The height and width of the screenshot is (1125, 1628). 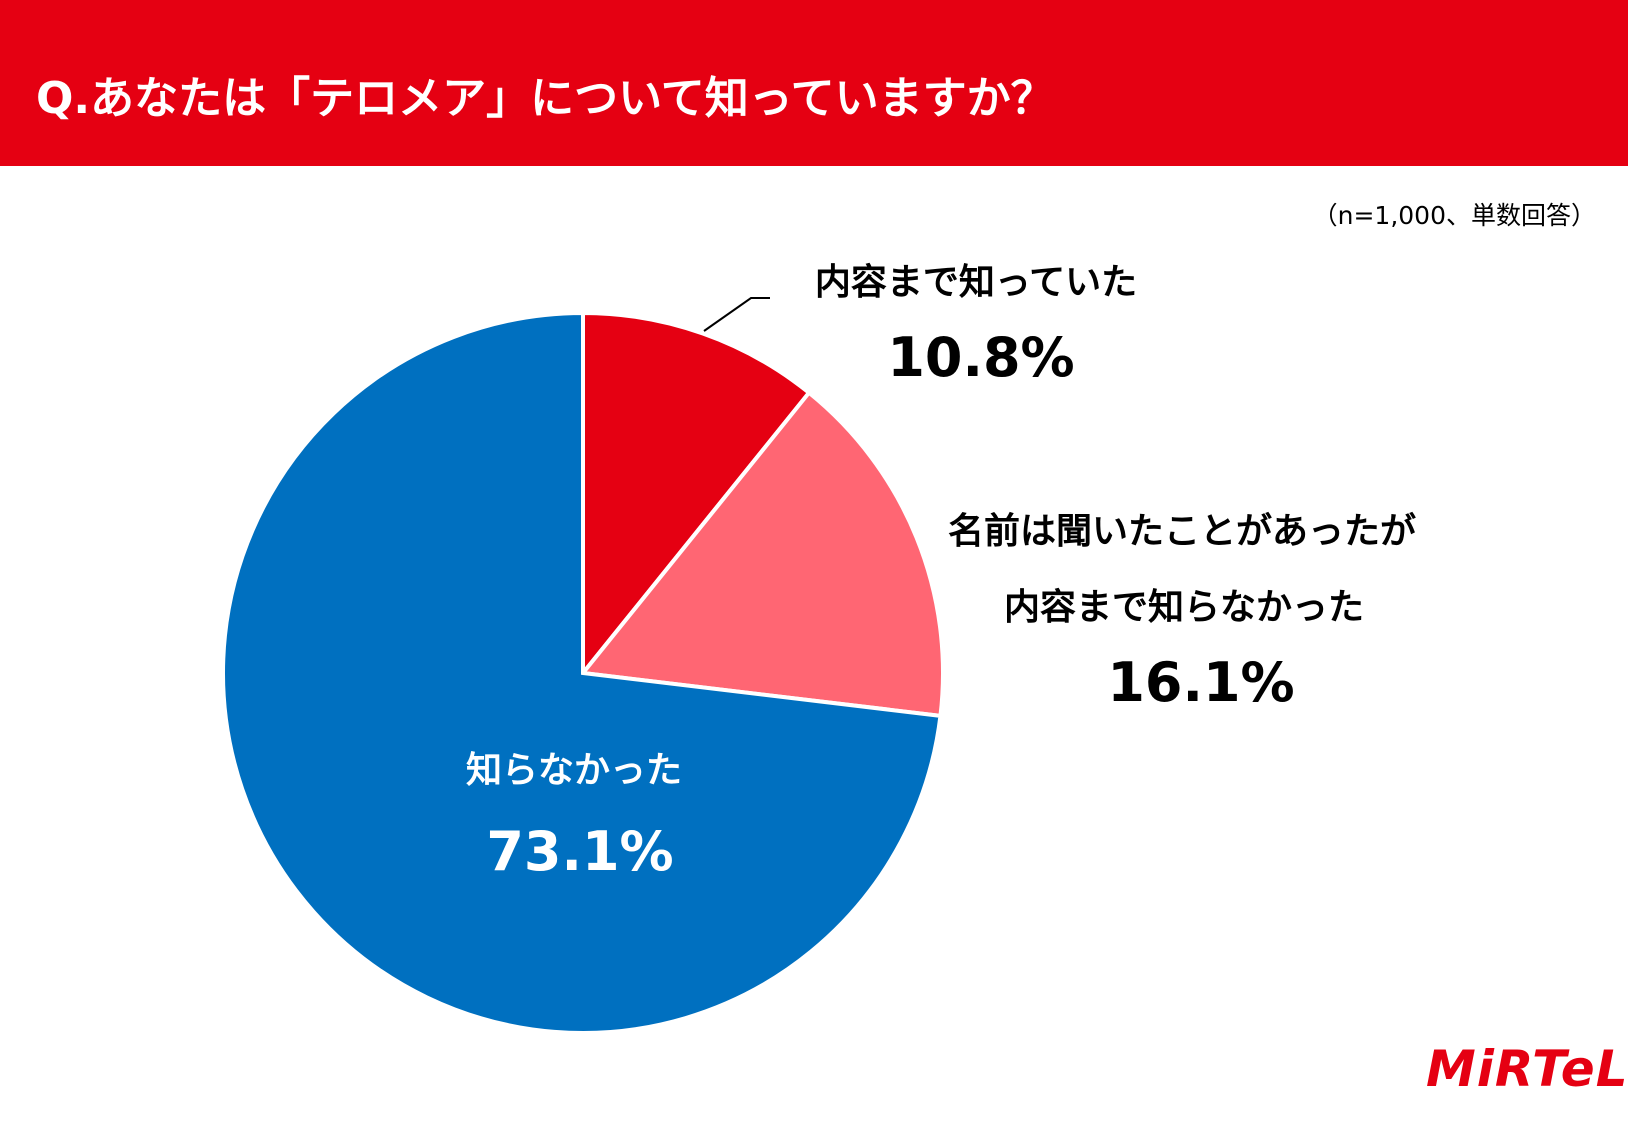 What do you see at coordinates (545, 98) in the screenshot?
I see `page-title: Q.あなたは「テロメア」について知っていますか？` at bounding box center [545, 98].